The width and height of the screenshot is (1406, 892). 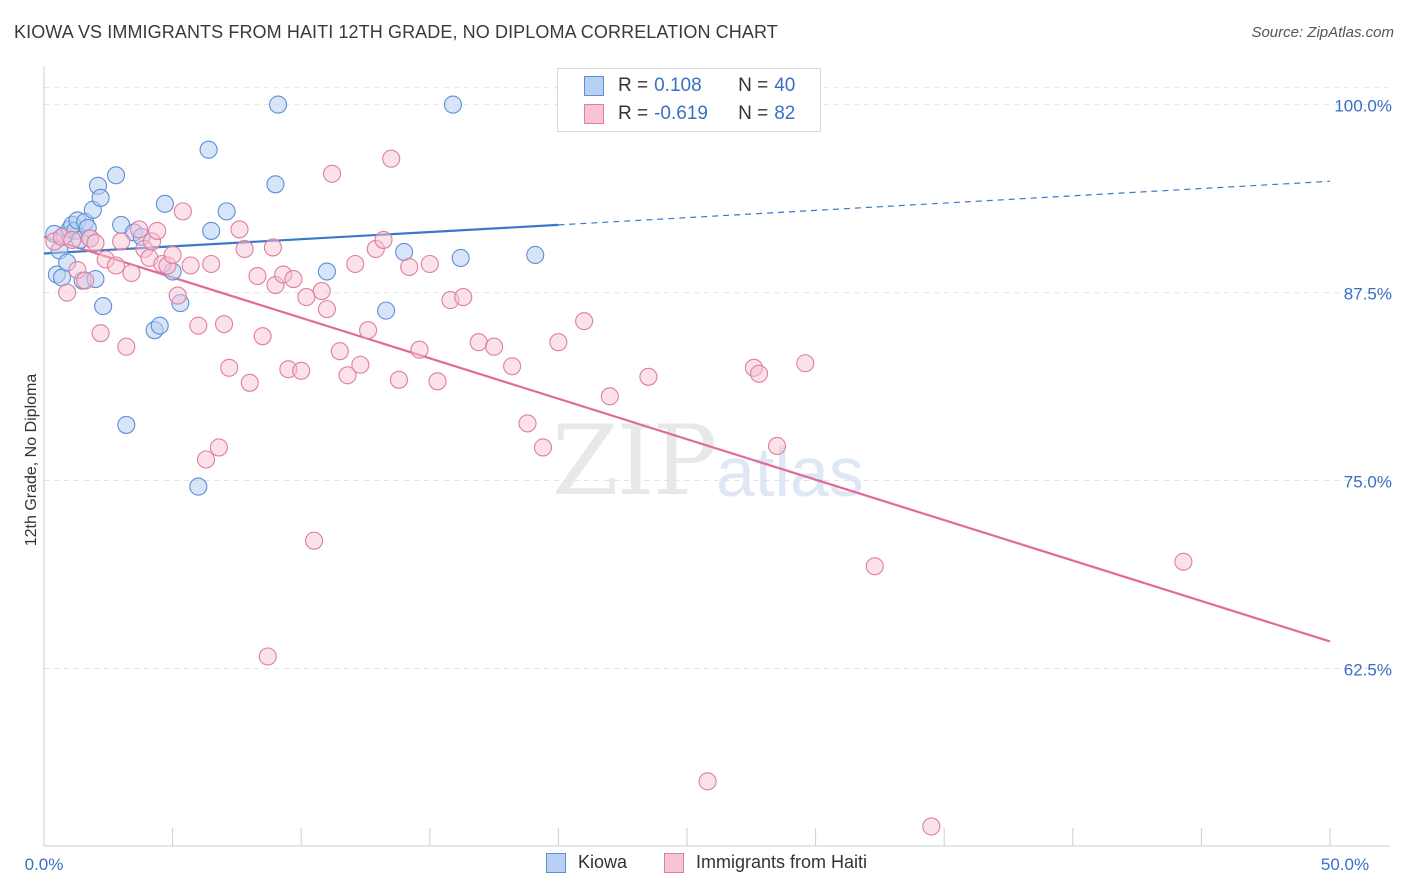 I want to click on x-tick-label-0: 0.0%, so click(x=44, y=864).